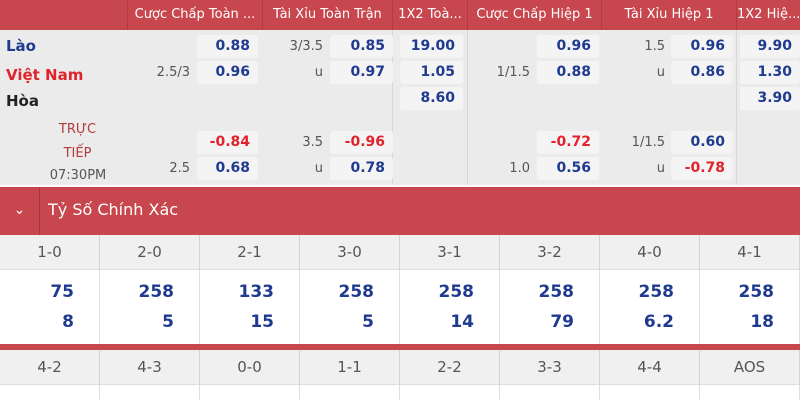  Describe the element at coordinates (250, 367) in the screenshot. I see `score-header: 0-0` at that location.